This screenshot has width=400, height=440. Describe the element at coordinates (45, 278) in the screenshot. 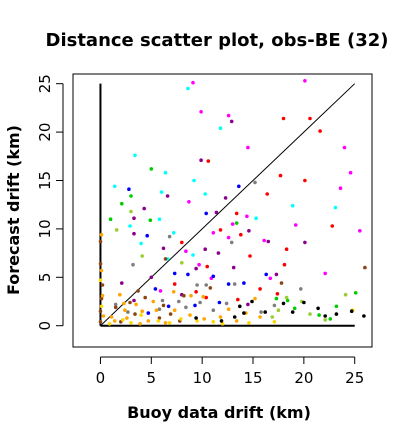

I see `y-tick-label: 5` at that location.